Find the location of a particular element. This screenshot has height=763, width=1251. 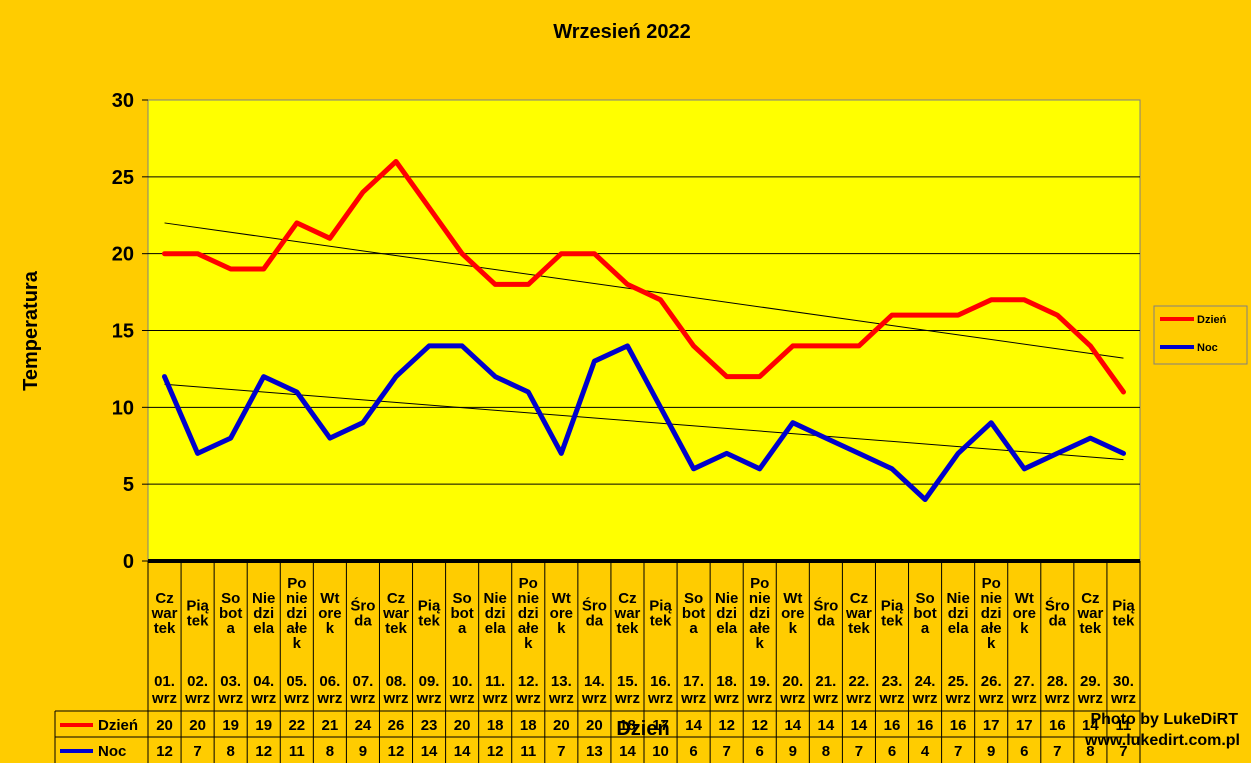

category-day-label-line: Po is located at coordinates (296, 583).